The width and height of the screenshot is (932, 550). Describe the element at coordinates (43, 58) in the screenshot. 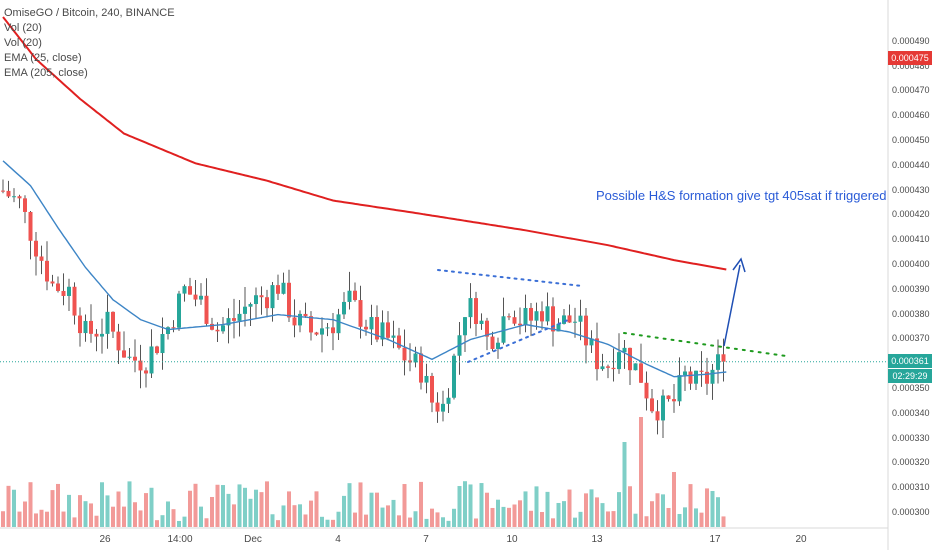

I see `legend-ema25: EMA (25, close)` at that location.